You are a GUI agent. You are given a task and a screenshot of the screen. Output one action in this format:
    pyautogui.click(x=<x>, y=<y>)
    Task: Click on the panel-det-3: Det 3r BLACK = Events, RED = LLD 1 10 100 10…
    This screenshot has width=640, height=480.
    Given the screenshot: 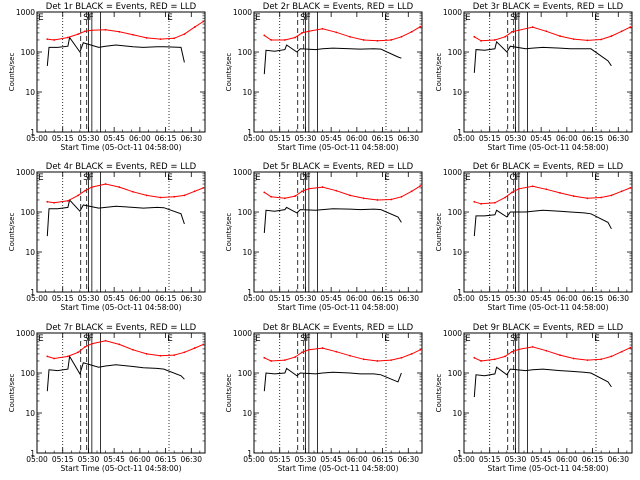 What is the action you would take?
    pyautogui.click(x=534, y=77)
    